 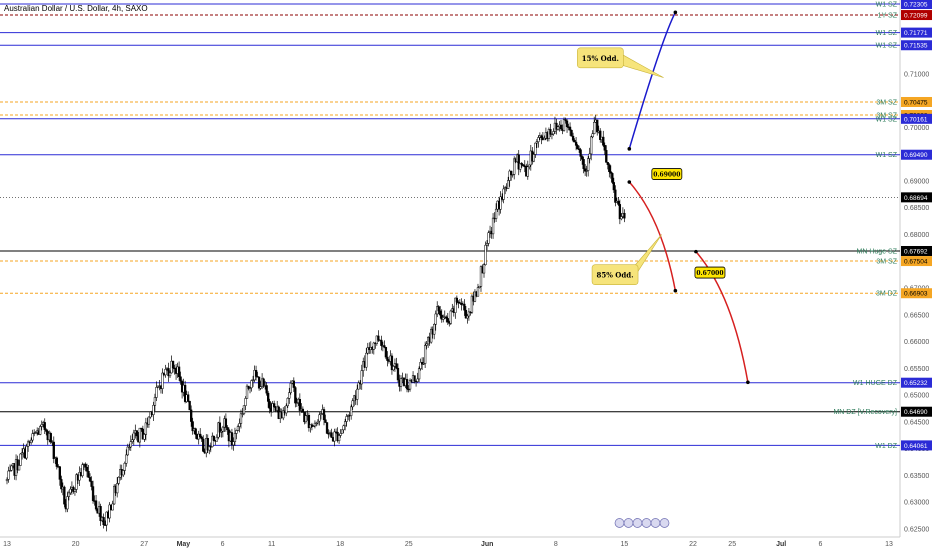 I want to click on projection-arrows, so click(x=688, y=197).